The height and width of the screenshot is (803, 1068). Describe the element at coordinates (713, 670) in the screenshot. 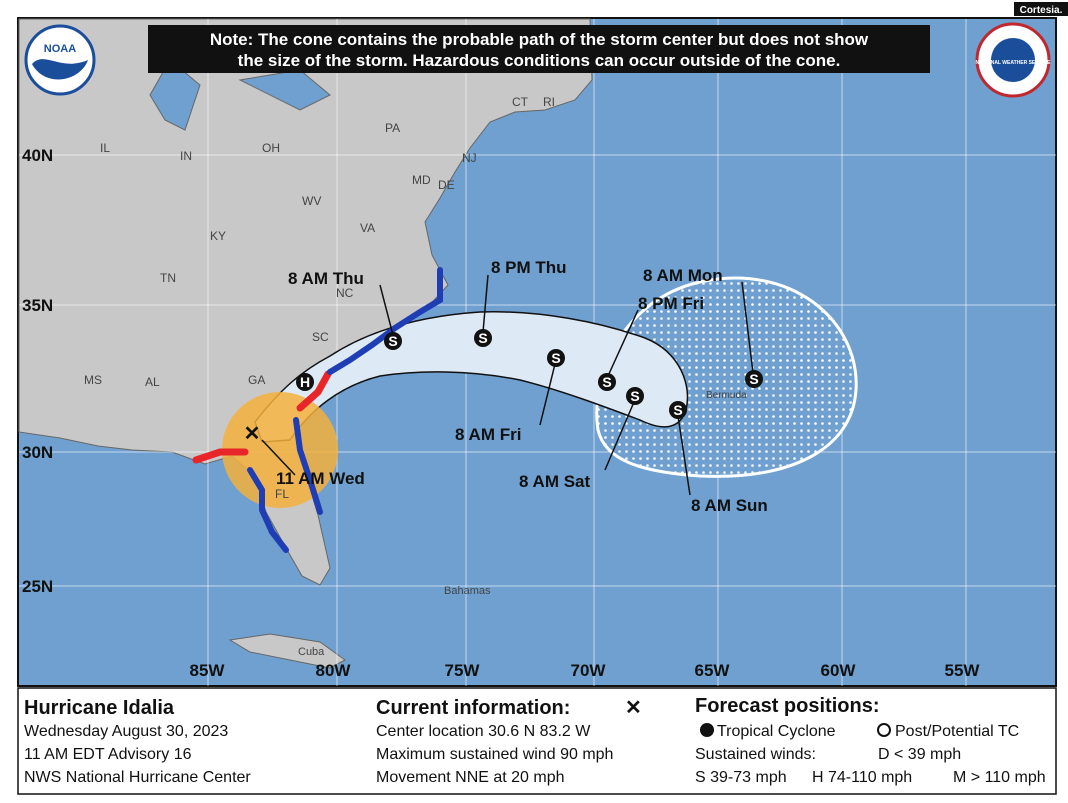

I see `lon-label: 65W` at that location.